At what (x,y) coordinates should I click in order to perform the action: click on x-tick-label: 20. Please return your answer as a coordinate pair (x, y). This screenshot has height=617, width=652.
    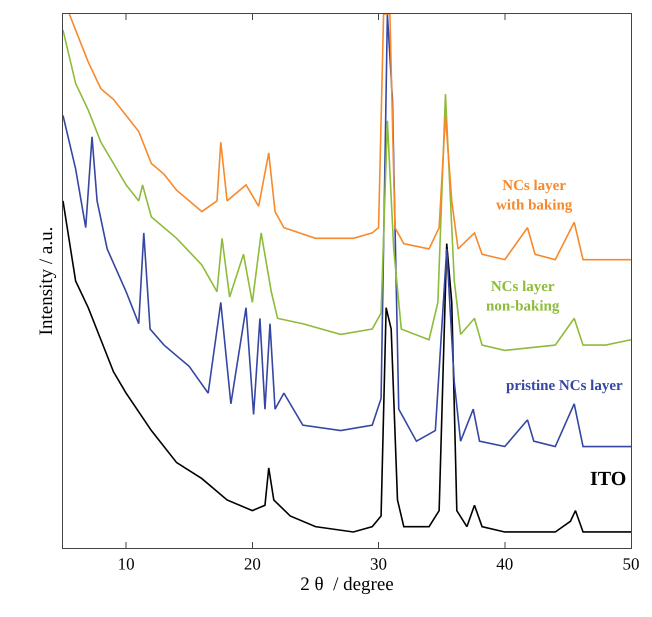
    Looking at the image, I should click on (252, 564).